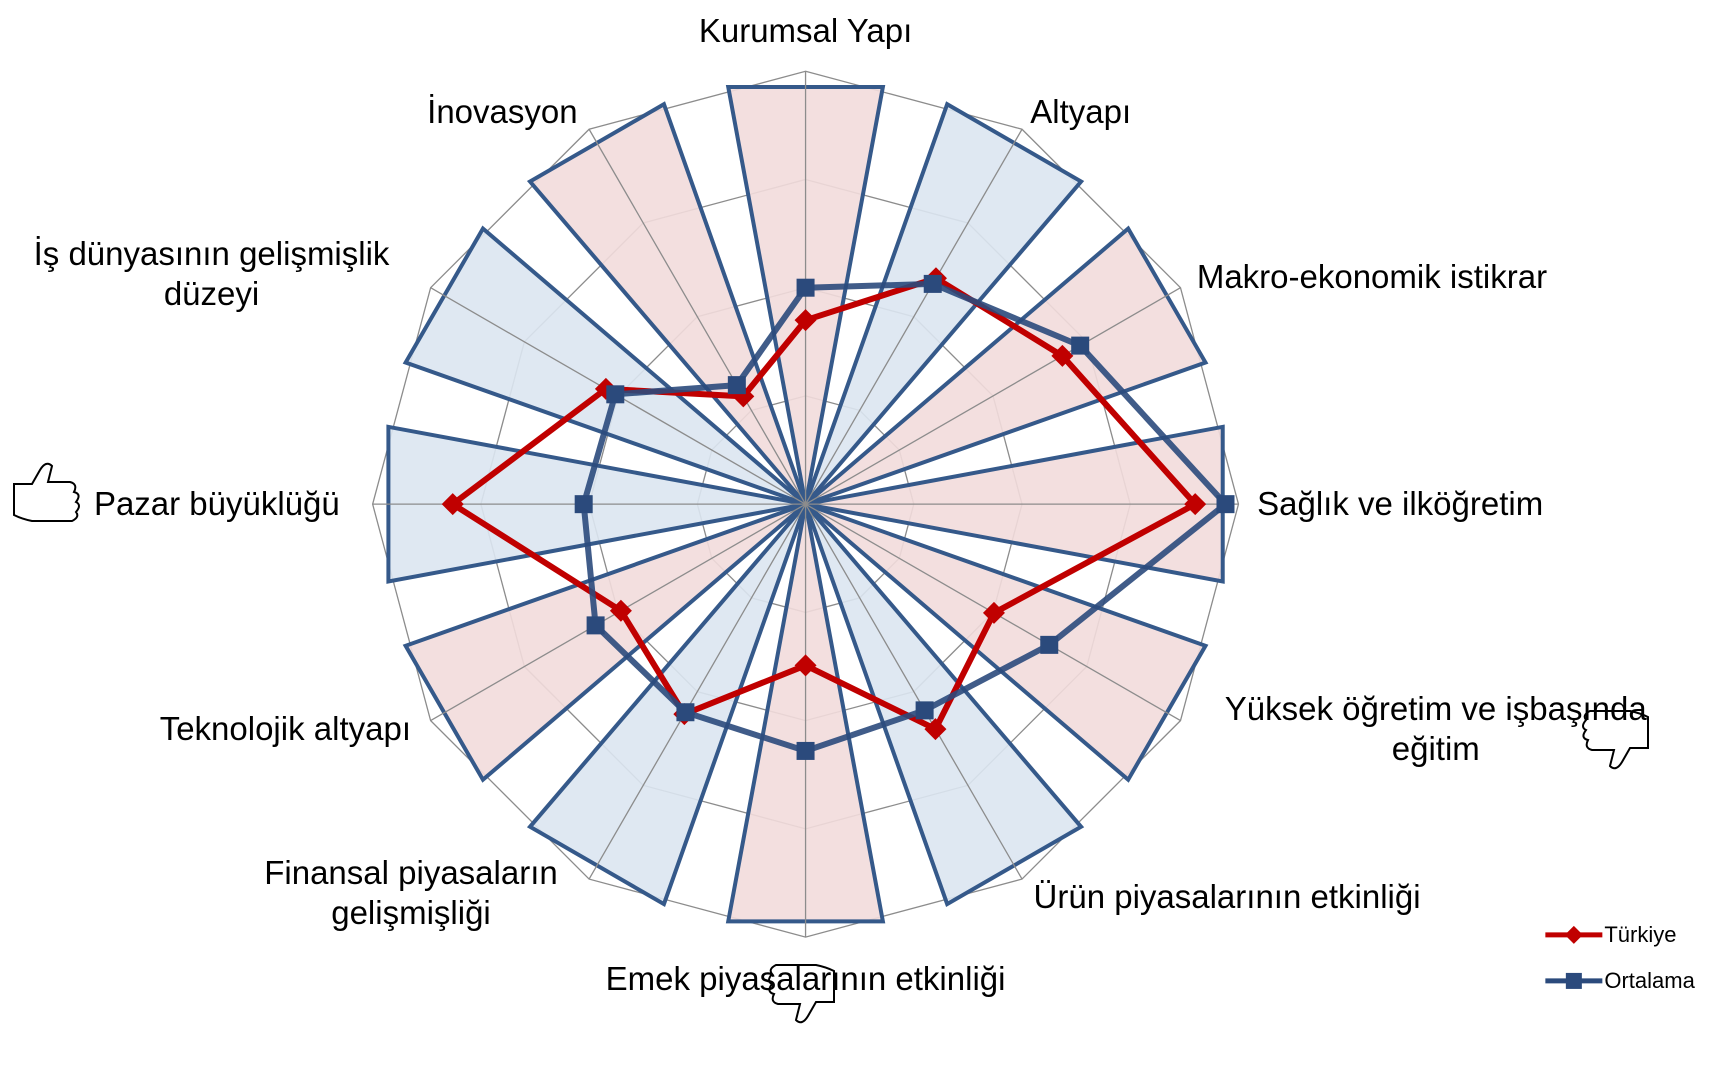 This screenshot has width=1719, height=1081. Describe the element at coordinates (285, 728) in the screenshot. I see `category-label: Teknolojik altyapı` at that location.